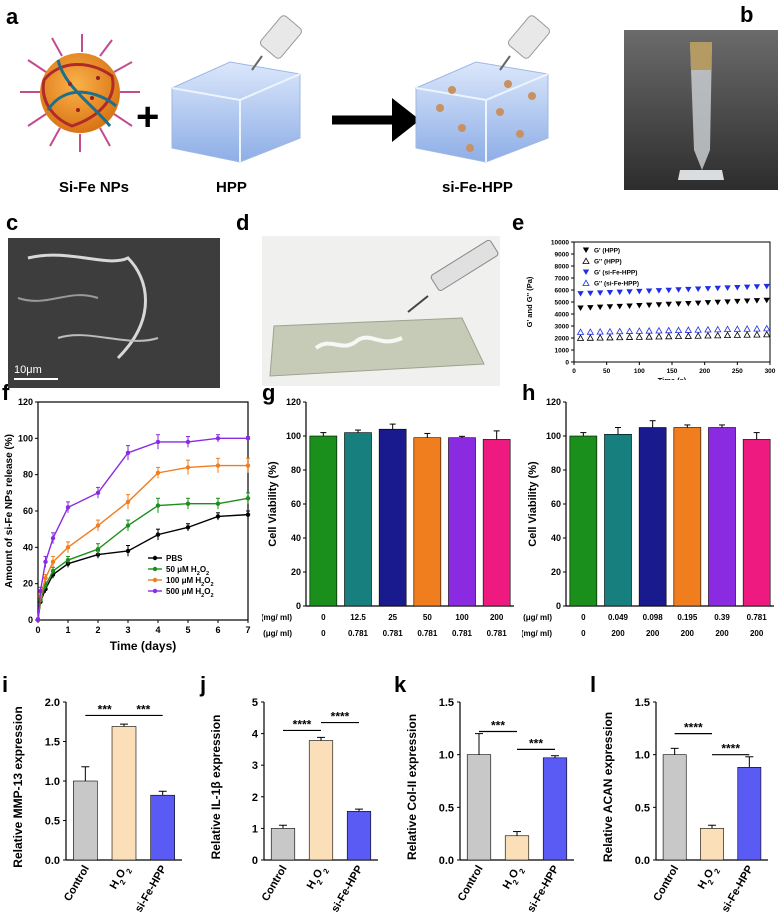  Describe the element at coordinates (529, 392) in the screenshot. I see `panel-label-h: h` at that location.